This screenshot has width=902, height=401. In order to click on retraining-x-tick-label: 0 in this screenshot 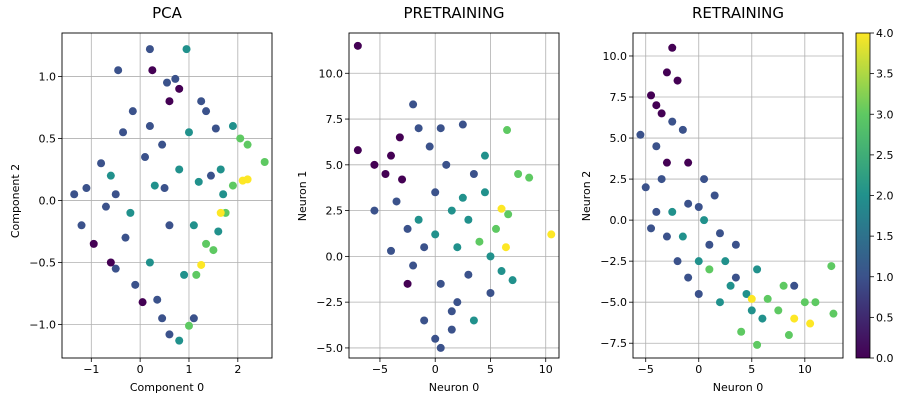, I will do `click(698, 369)`.